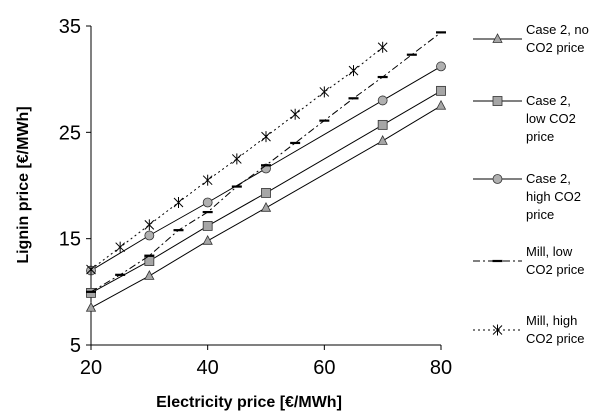 The image size is (613, 414). Describe the element at coordinates (70, 27) in the screenshot. I see `y-tick-label: 35` at that location.